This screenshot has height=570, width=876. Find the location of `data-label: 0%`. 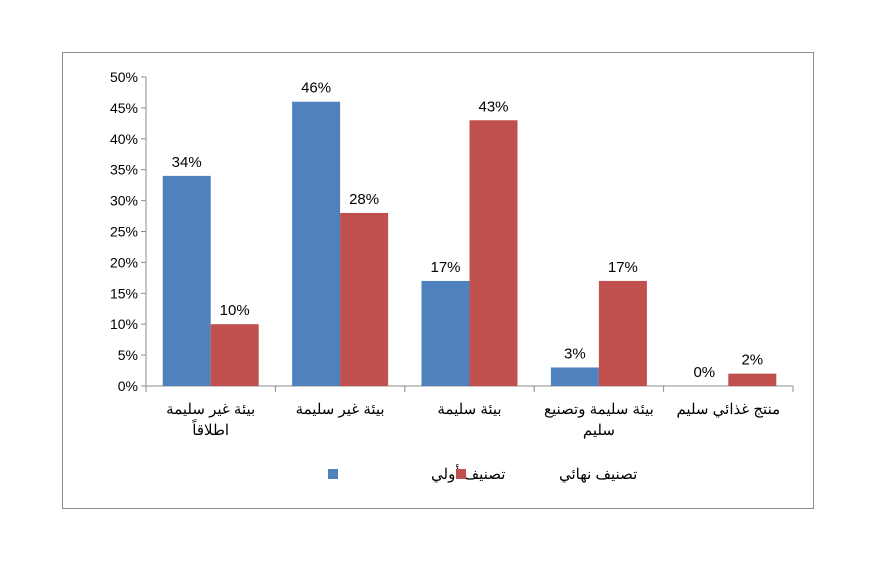

data-label: 0% is located at coordinates (704, 372).